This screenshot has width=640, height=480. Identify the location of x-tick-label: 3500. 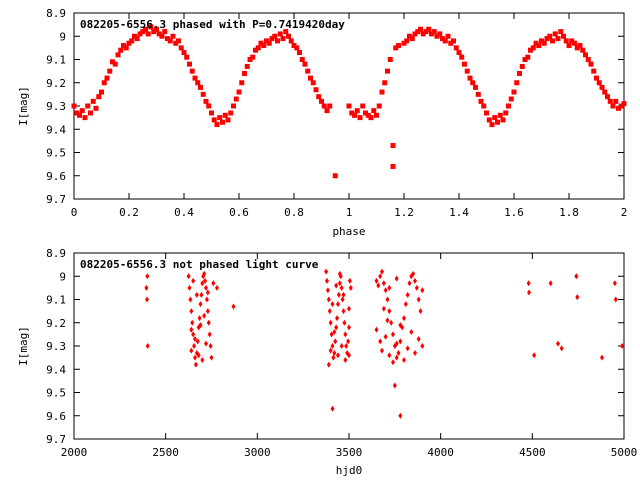
(349, 452).